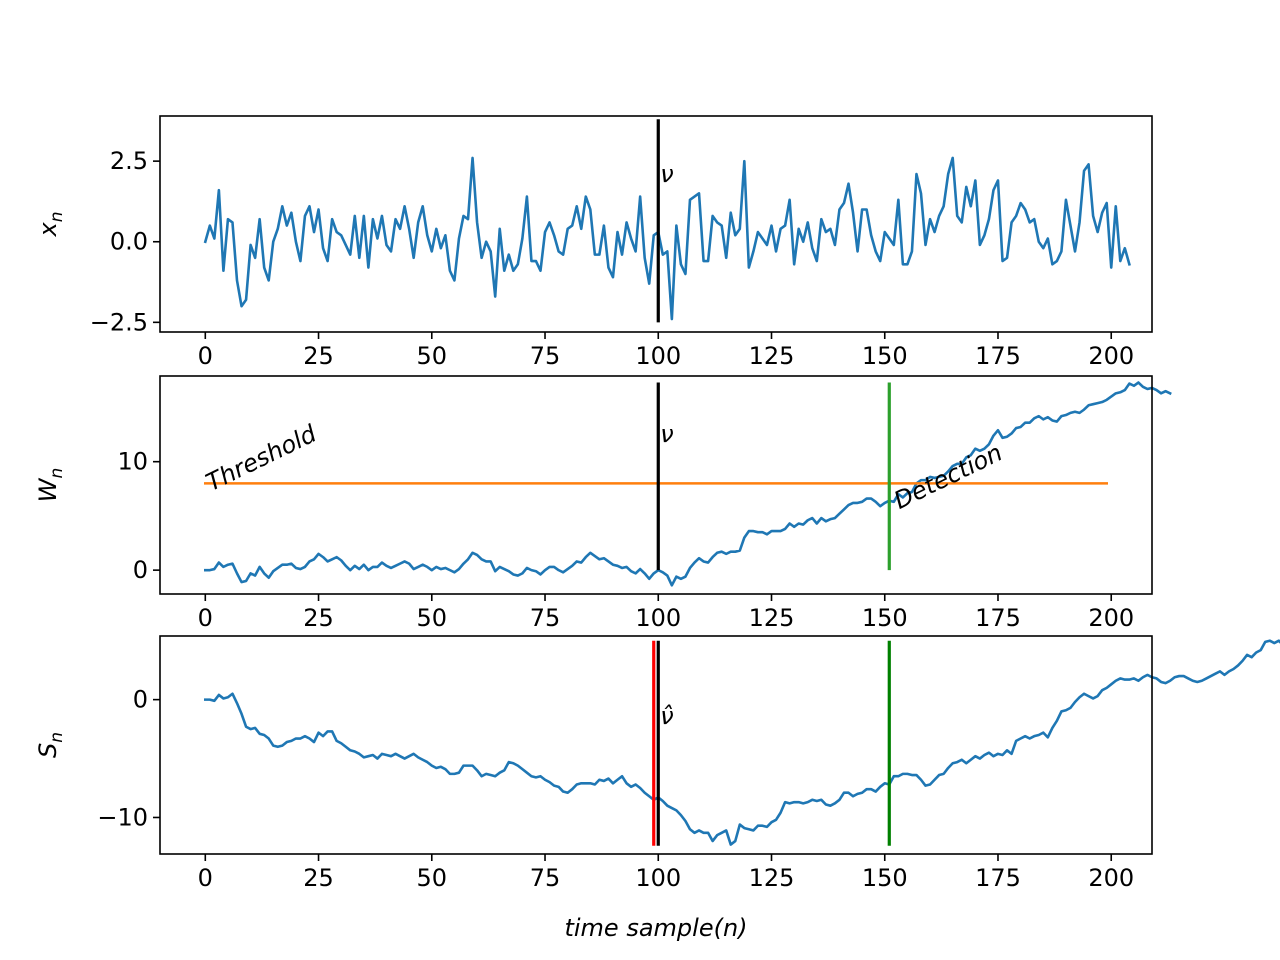 This screenshot has height=960, width=1280. Describe the element at coordinates (658, 618) in the screenshot. I see `x-tick-label-w-4: 100` at that location.